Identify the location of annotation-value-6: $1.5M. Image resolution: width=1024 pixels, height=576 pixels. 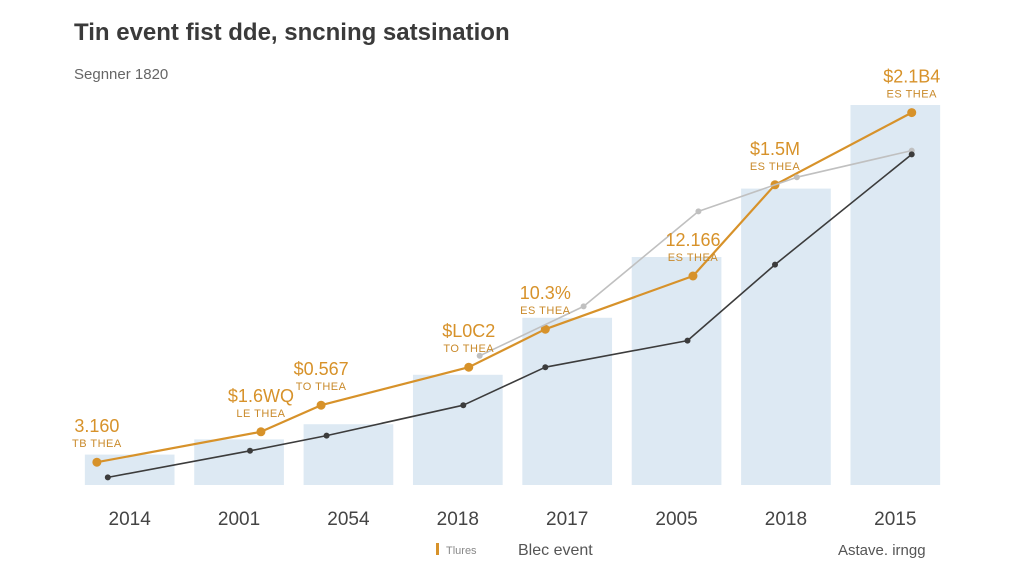
(775, 149).